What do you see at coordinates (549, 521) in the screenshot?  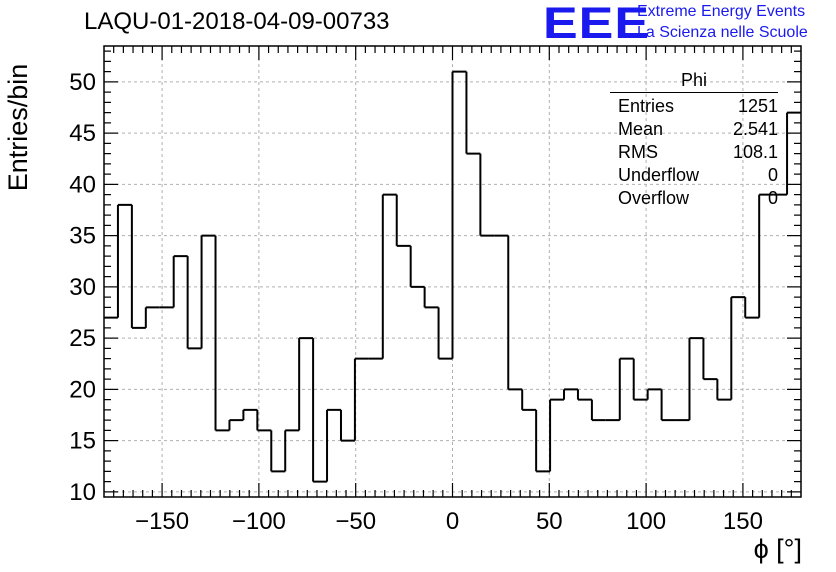 I see `x-tick-label: 50` at bounding box center [549, 521].